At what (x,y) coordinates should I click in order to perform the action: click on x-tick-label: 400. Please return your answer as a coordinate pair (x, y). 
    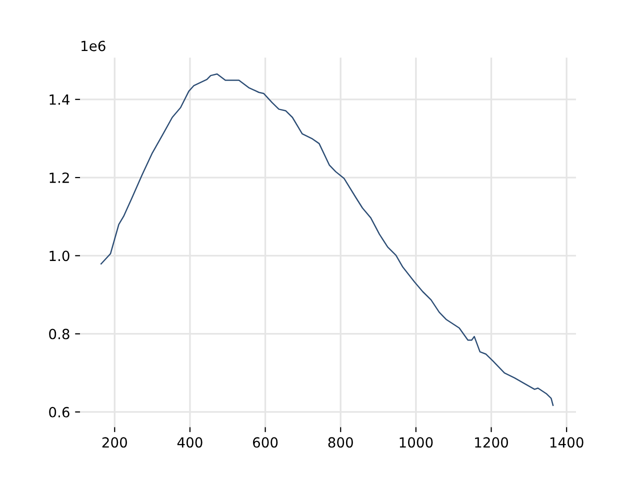
    Looking at the image, I should click on (189, 442).